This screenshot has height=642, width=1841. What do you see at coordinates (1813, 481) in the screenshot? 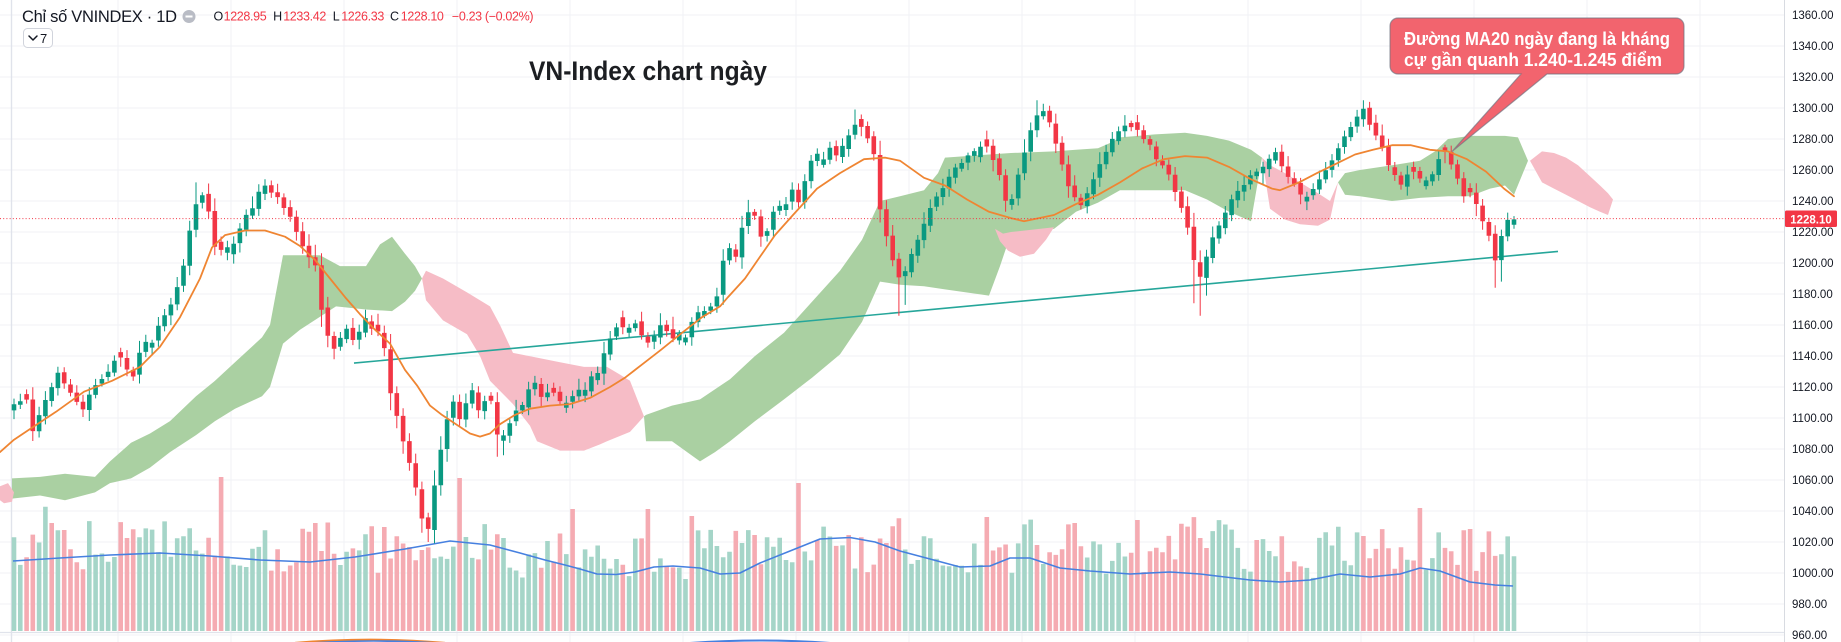
I see `svg-text: 1060.00` at bounding box center [1813, 481].